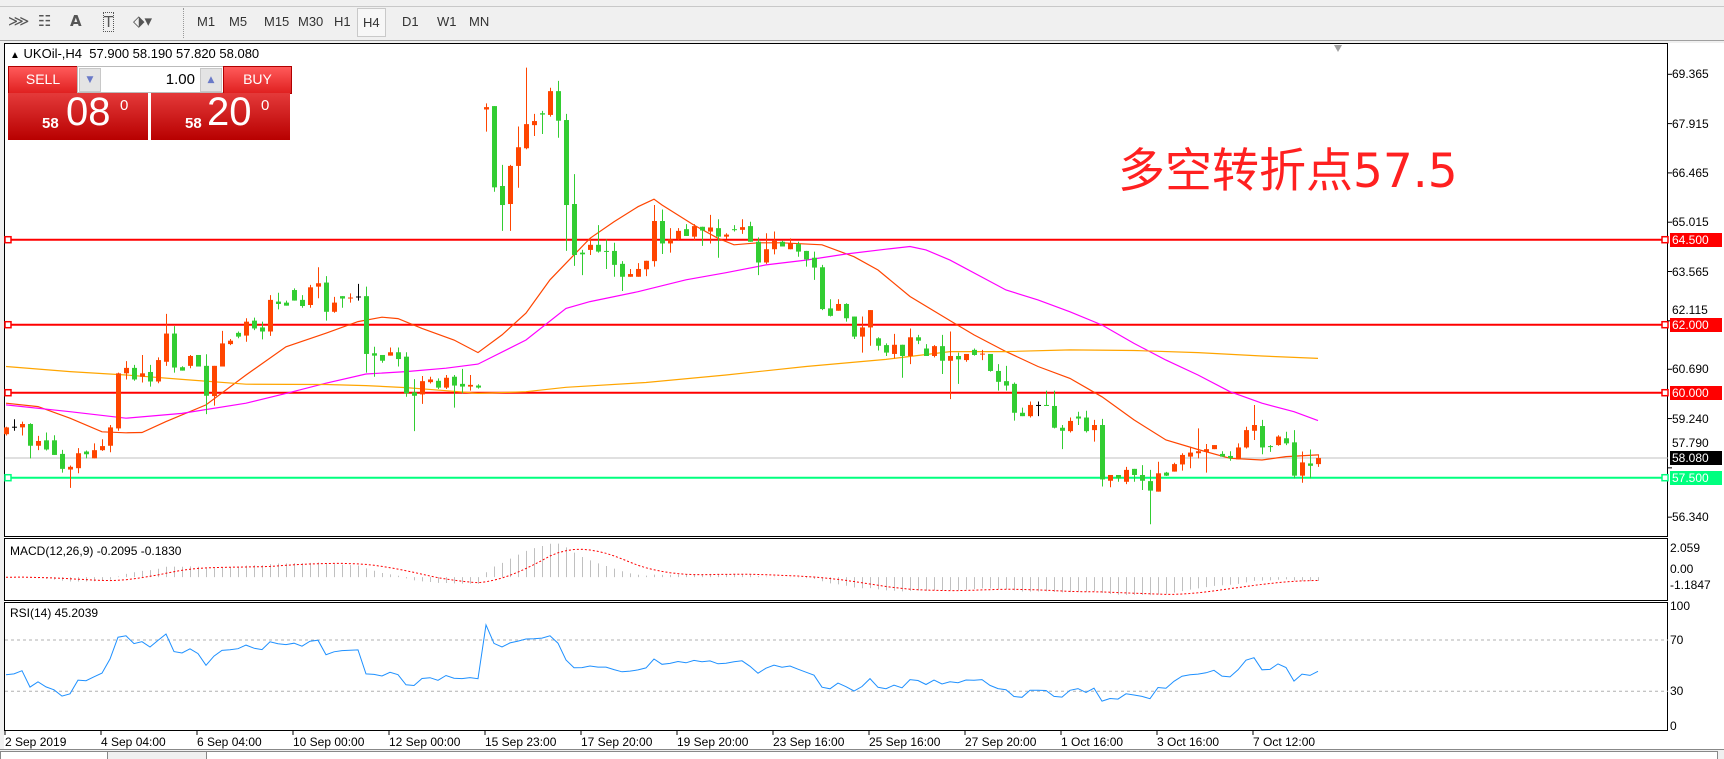  Describe the element at coordinates (342, 21) in the screenshot. I see `timeframe-h1-button: H1` at that location.